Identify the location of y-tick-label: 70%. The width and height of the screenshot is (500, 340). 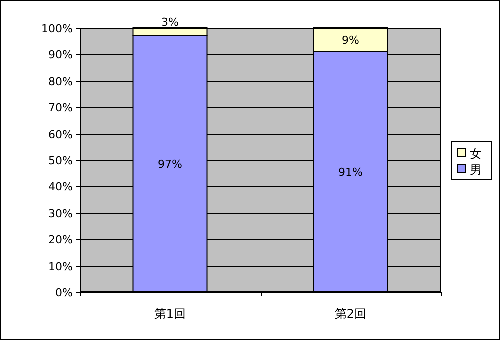
(60, 108).